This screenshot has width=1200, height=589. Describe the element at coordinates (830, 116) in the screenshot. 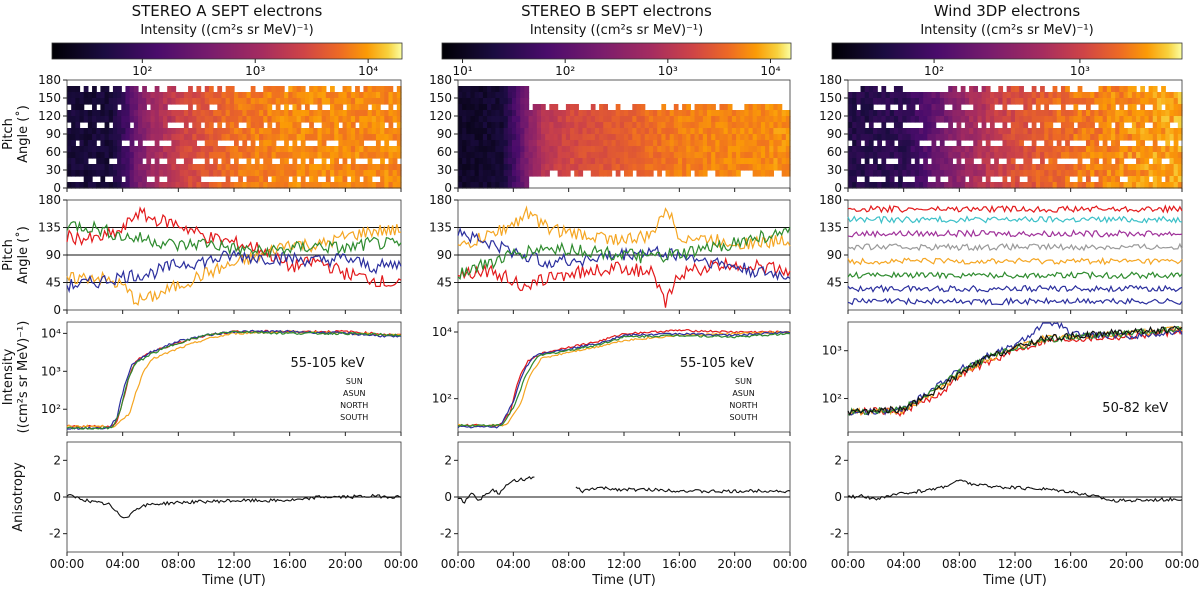

I see `y-tick-label: 120` at that location.